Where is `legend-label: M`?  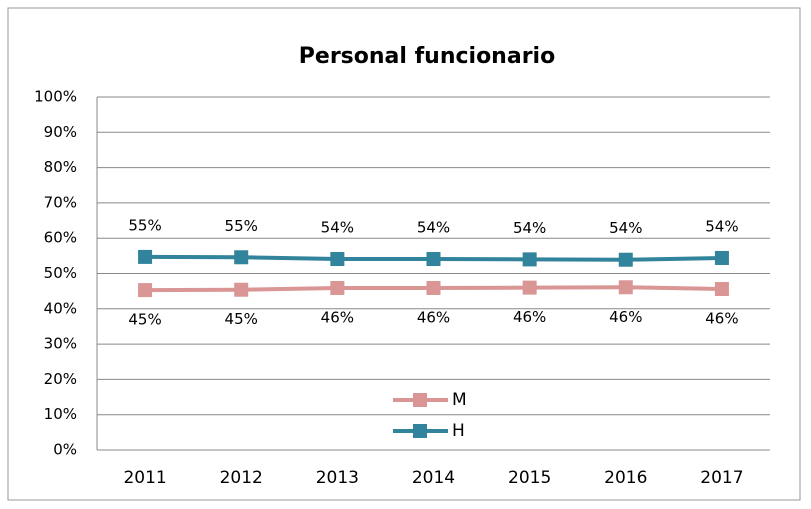
legend-label: M is located at coordinates (459, 400).